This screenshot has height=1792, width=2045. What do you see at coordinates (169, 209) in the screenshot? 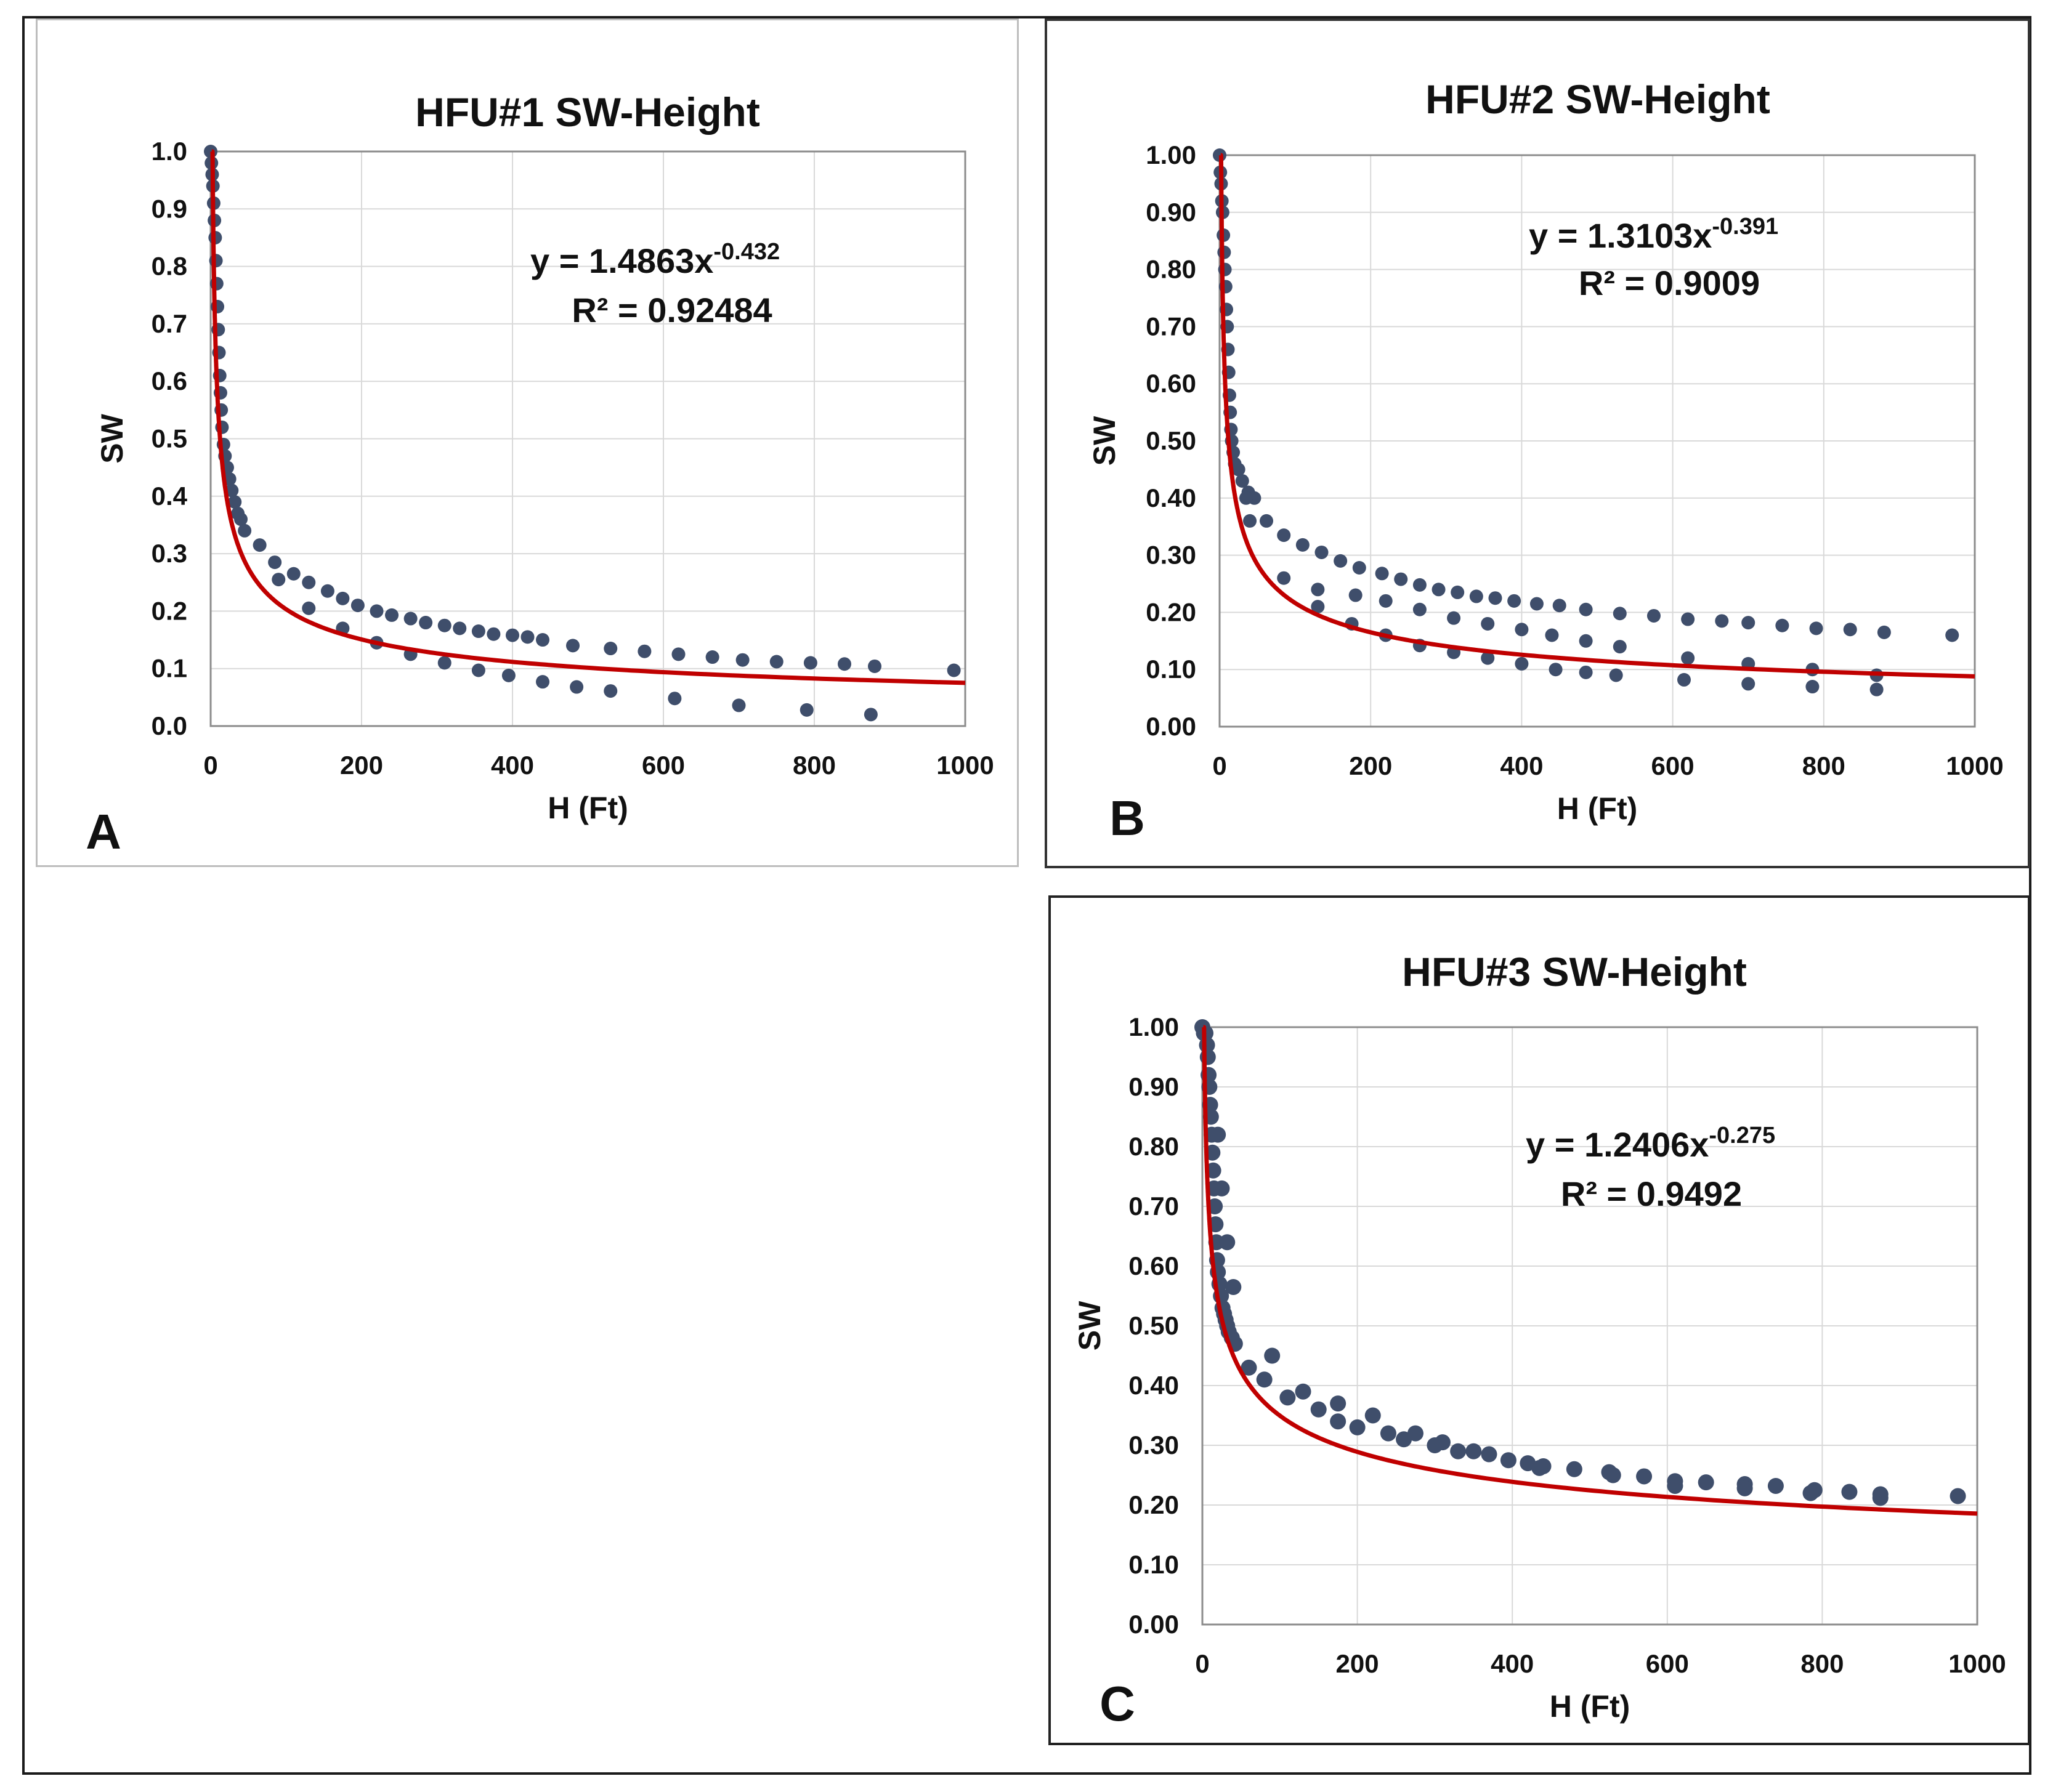
I see `y-tick-label: 0.9` at bounding box center [169, 209].